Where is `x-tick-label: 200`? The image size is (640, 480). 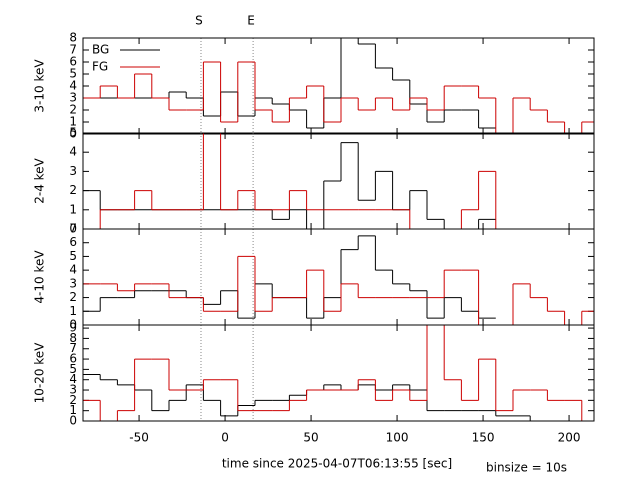
x-tick-label: 200 is located at coordinates (569, 438).